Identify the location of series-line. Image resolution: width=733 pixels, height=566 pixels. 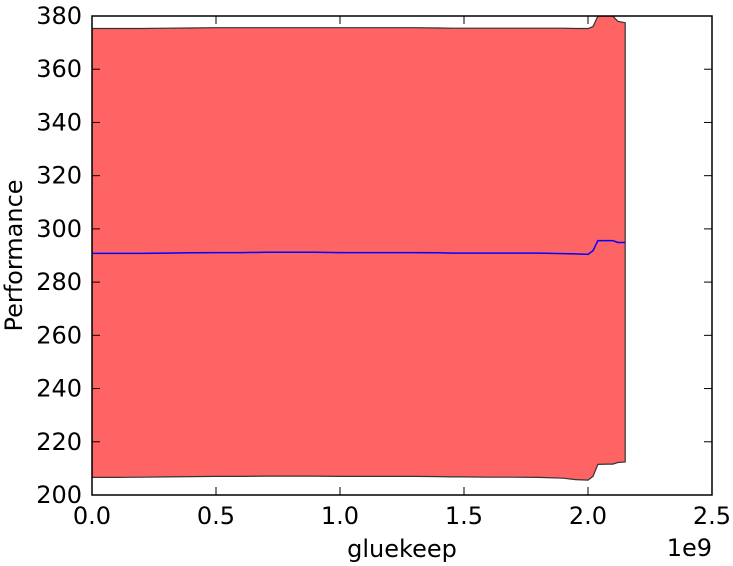
(359, 247).